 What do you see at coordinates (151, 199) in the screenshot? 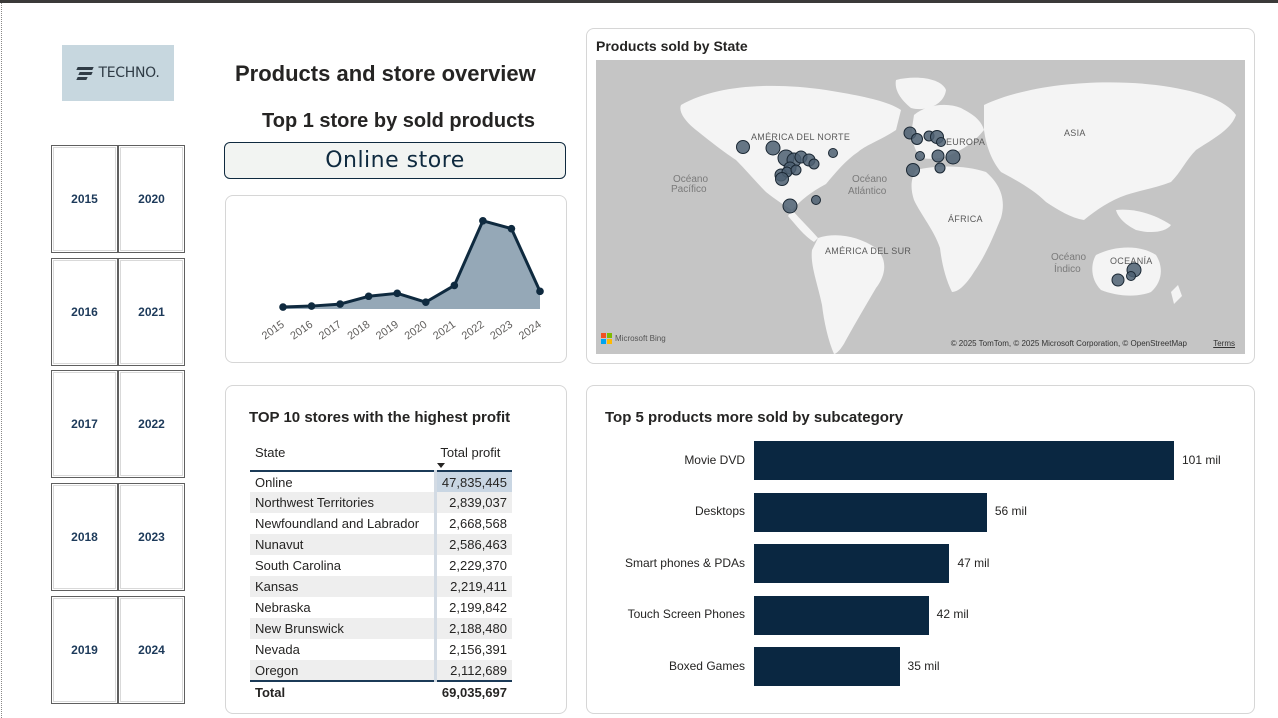
I see `year-button: 2020` at bounding box center [151, 199].